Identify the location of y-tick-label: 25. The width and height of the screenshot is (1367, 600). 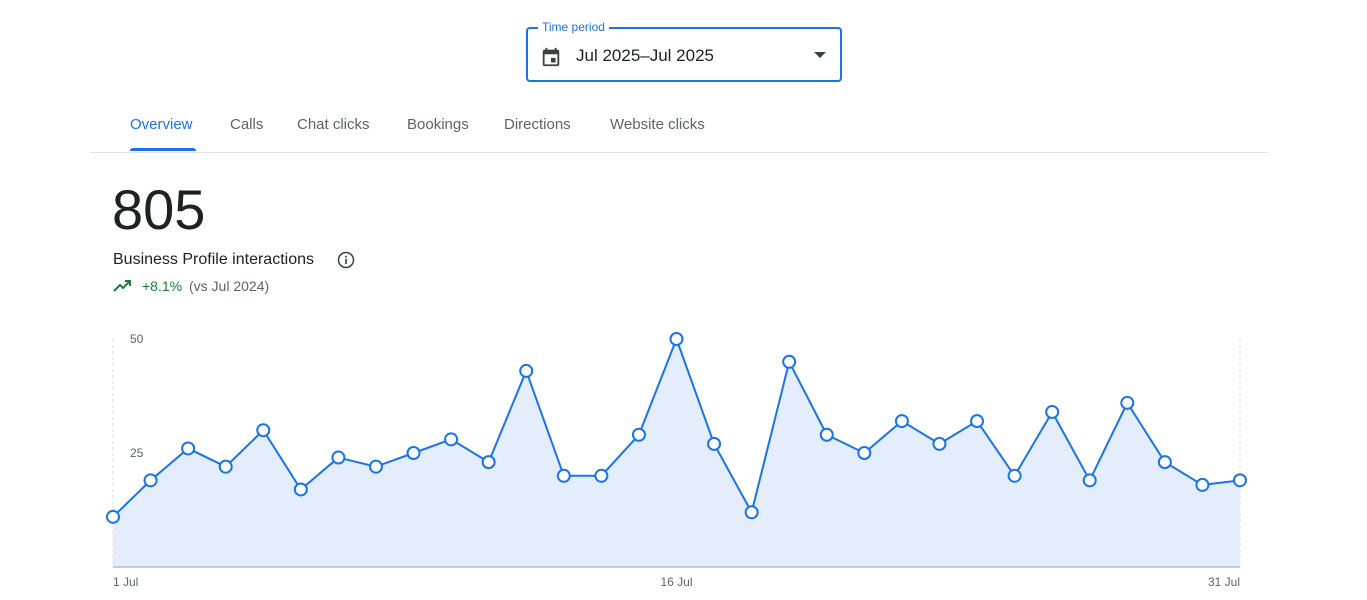
(137, 453).